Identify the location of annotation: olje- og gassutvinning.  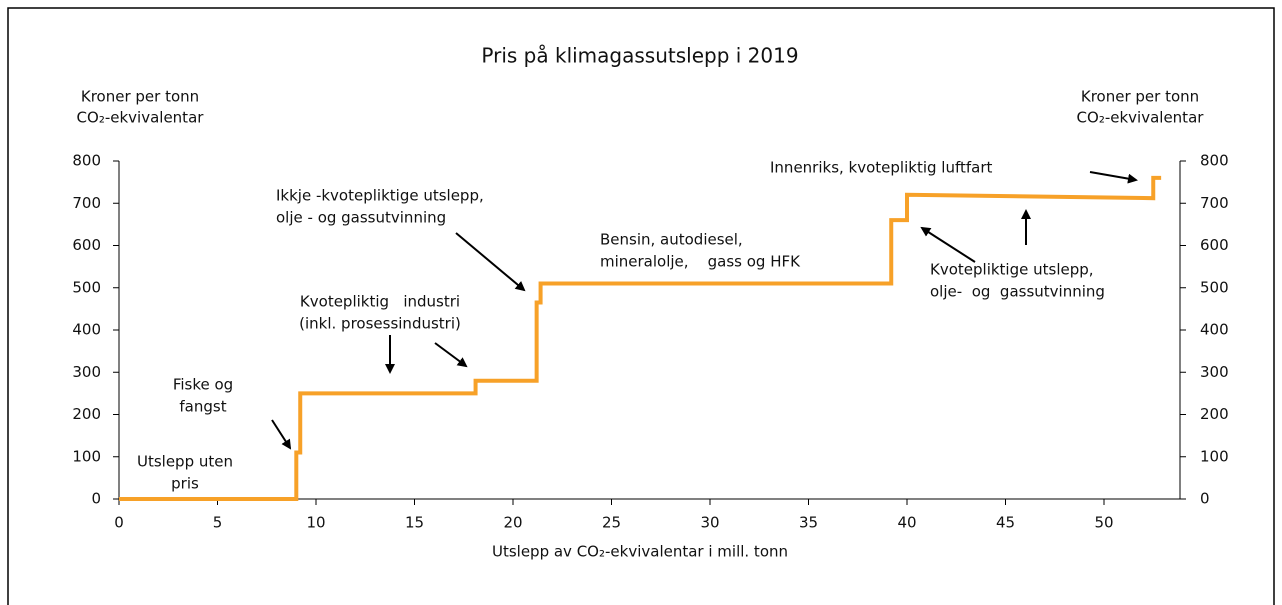
(1017, 292).